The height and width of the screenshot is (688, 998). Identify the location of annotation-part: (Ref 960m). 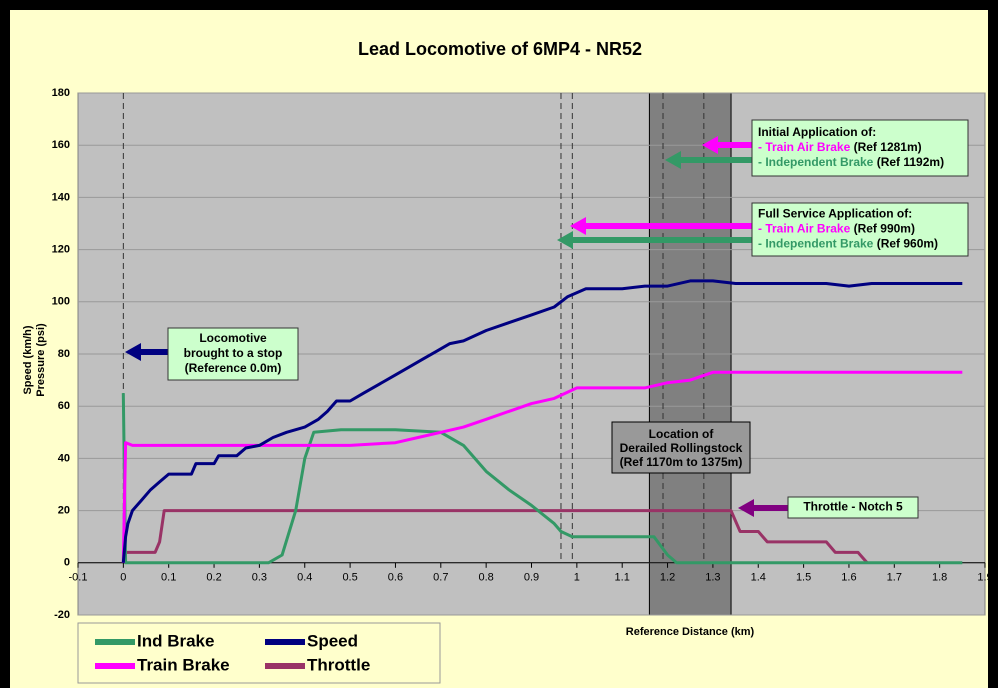
(905, 244).